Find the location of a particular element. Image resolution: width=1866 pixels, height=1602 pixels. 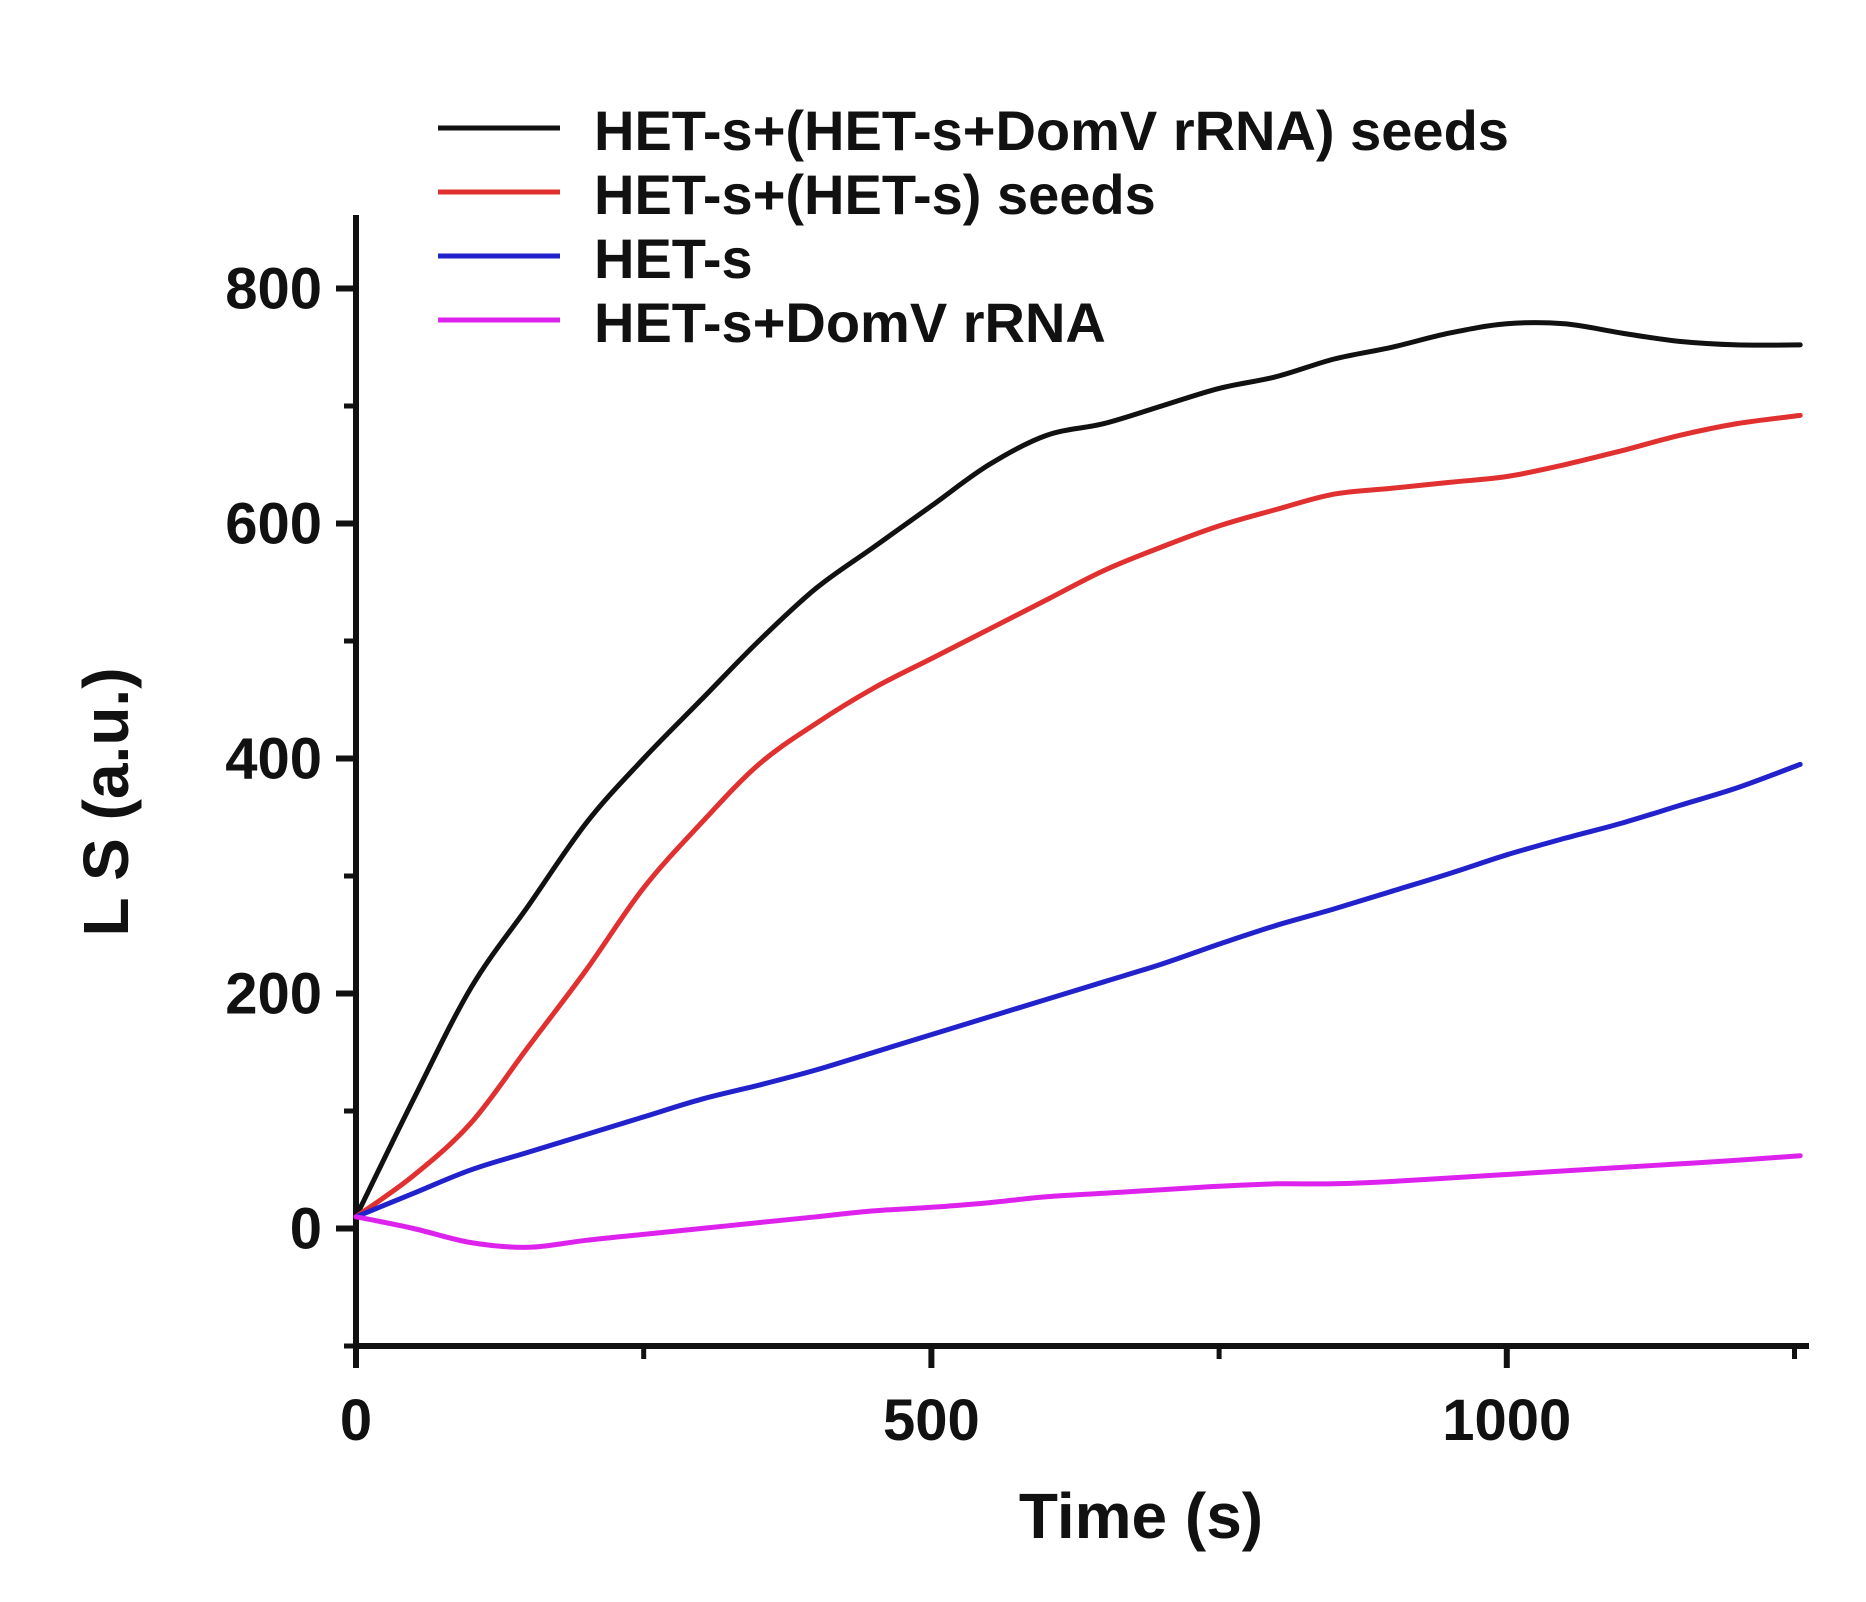

legend-label: HET-s+(HET-s) seeds is located at coordinates (875, 194).